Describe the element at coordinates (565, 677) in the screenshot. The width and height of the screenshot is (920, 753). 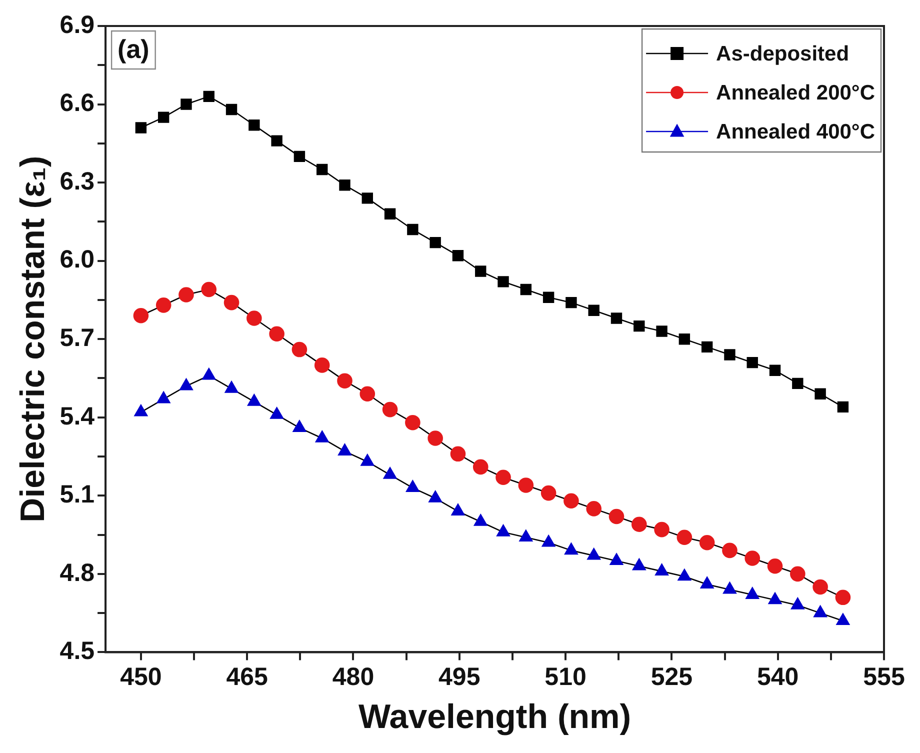
I see `x-tick-label: 510` at that location.